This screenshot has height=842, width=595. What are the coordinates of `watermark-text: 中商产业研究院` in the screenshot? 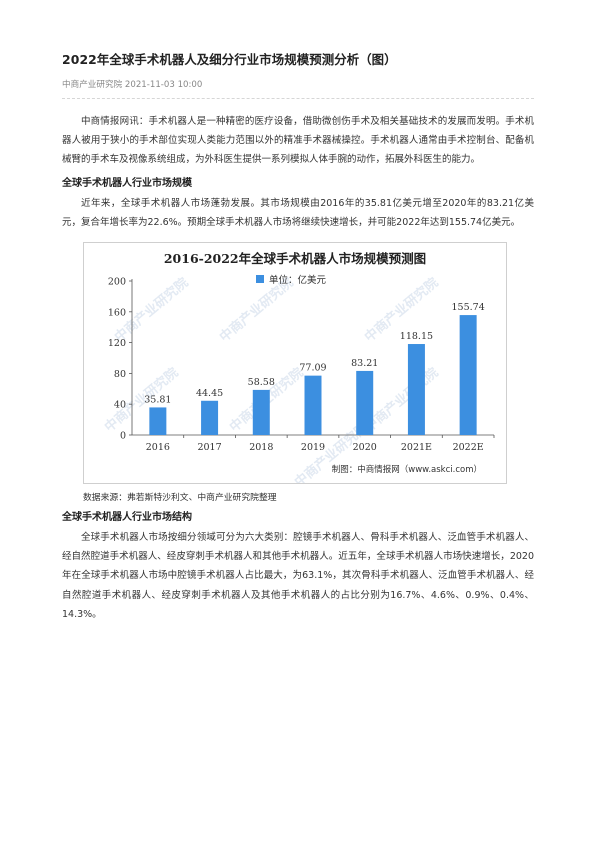 It's located at (401, 400).